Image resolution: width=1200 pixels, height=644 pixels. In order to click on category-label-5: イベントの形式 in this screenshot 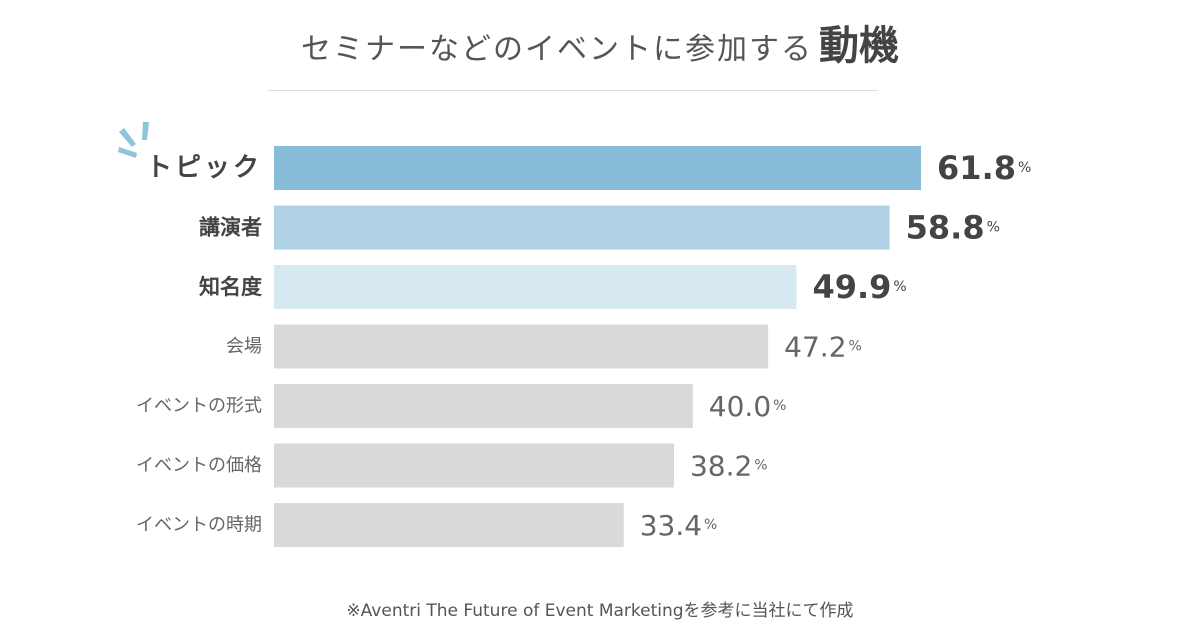, I will do `click(199, 406)`.